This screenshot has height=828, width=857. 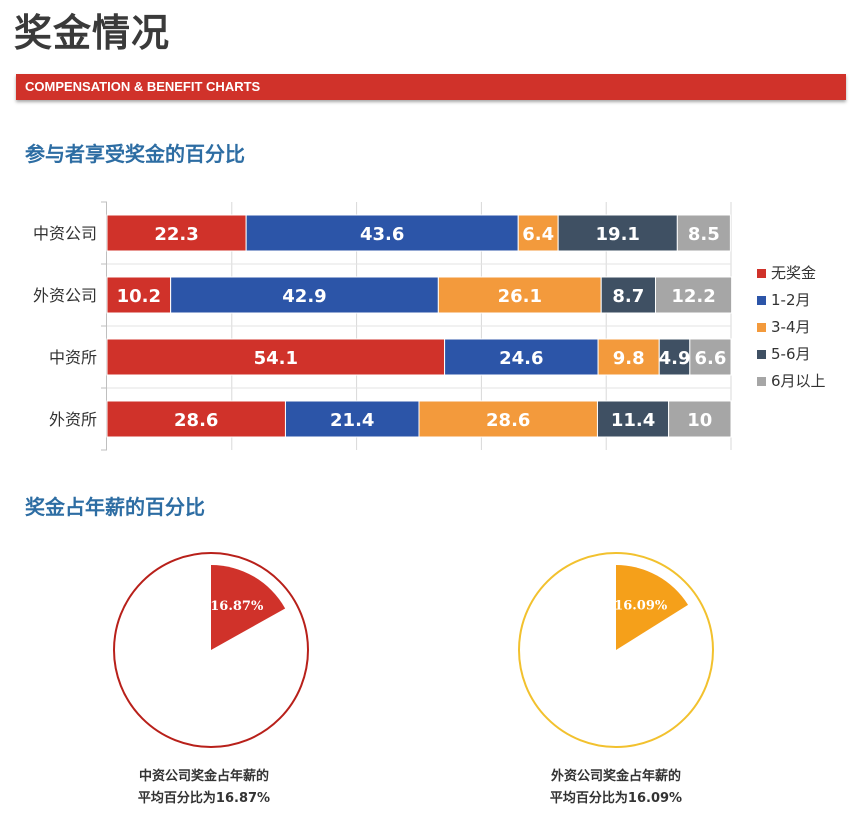 I want to click on pie-chart-chinese-companies: 16.87%, so click(x=211, y=650).